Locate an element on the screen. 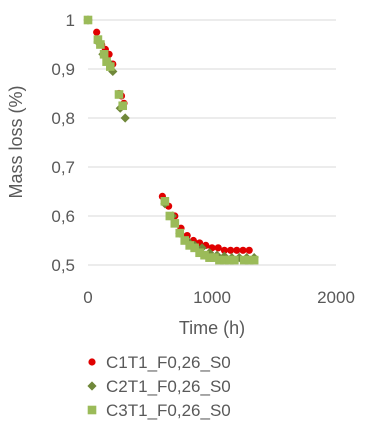 Image resolution: width=366 pixels, height=432 pixels. legend-label: C2T1_F0,26_S0 is located at coordinates (168, 386).